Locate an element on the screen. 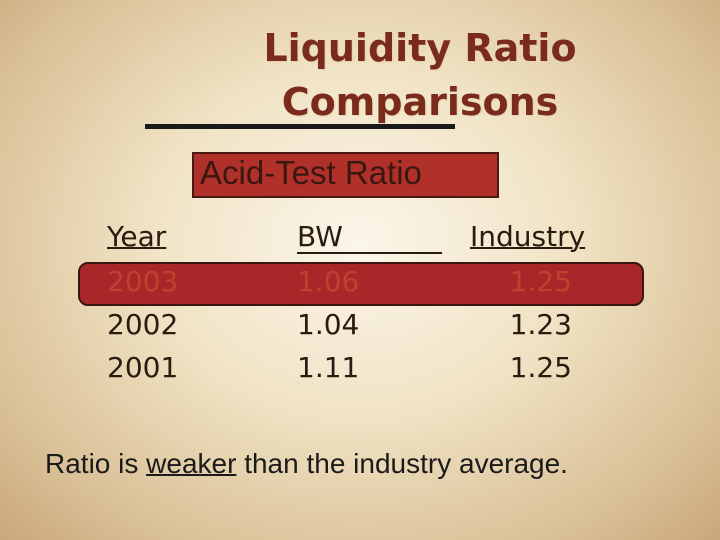 The width and height of the screenshot is (720, 540). header-cell: Year is located at coordinates (137, 236).